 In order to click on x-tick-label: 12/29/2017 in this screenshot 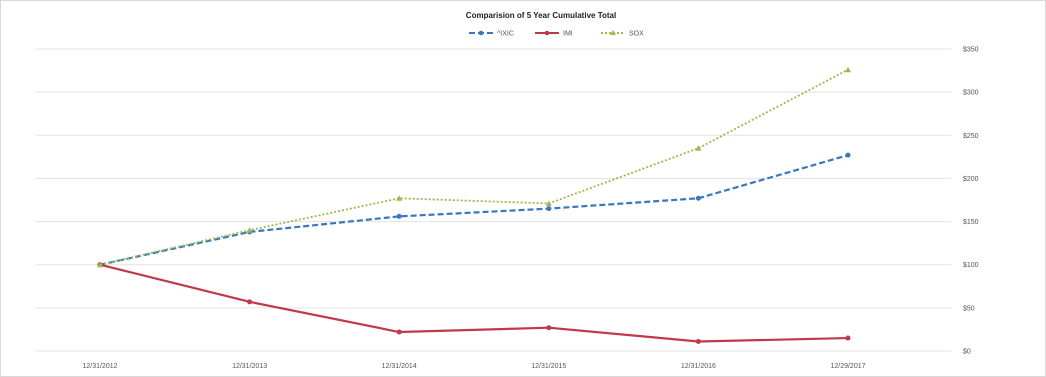, I will do `click(847, 366)`.